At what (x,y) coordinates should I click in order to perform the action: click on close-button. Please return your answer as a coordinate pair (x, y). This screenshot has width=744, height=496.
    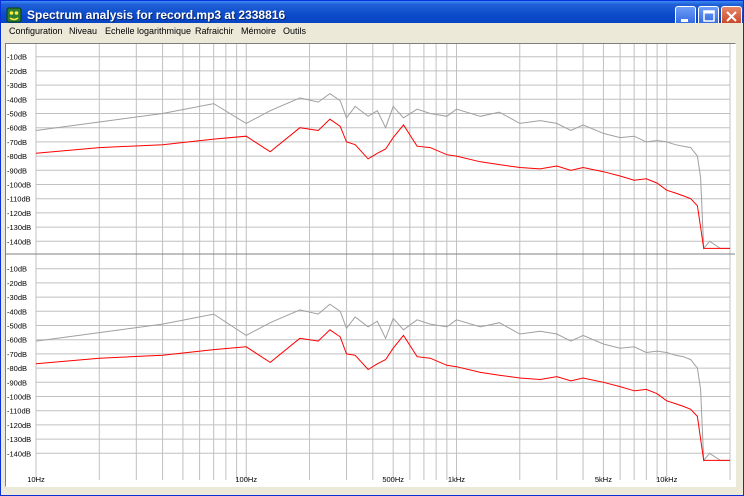
    Looking at the image, I should click on (731, 16).